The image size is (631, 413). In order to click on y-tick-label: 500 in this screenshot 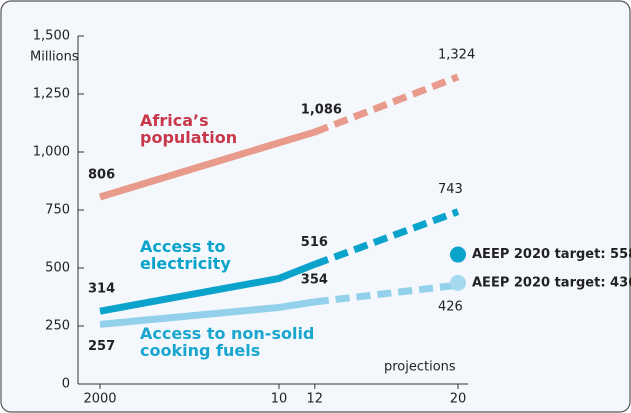, I will do `click(57, 268)`.